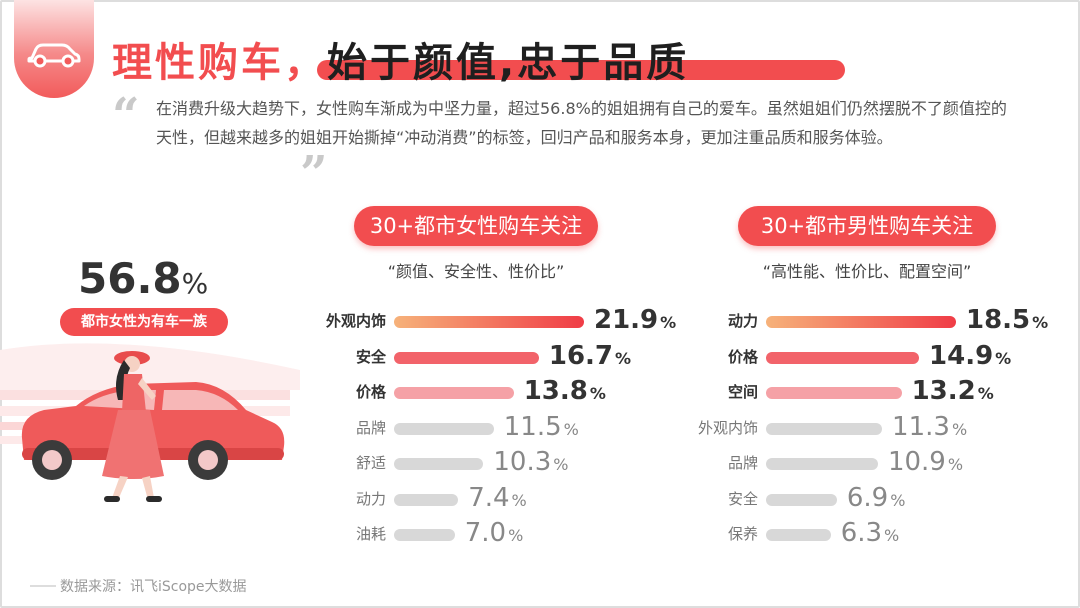 This screenshot has height=608, width=1080. Describe the element at coordinates (626, 320) in the screenshot. I see `women-value: 21.9` at that location.